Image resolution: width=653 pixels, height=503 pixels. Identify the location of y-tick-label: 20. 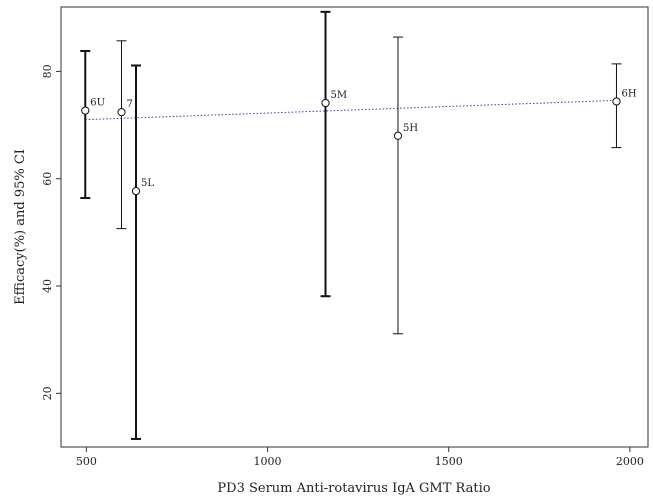
(47, 393).